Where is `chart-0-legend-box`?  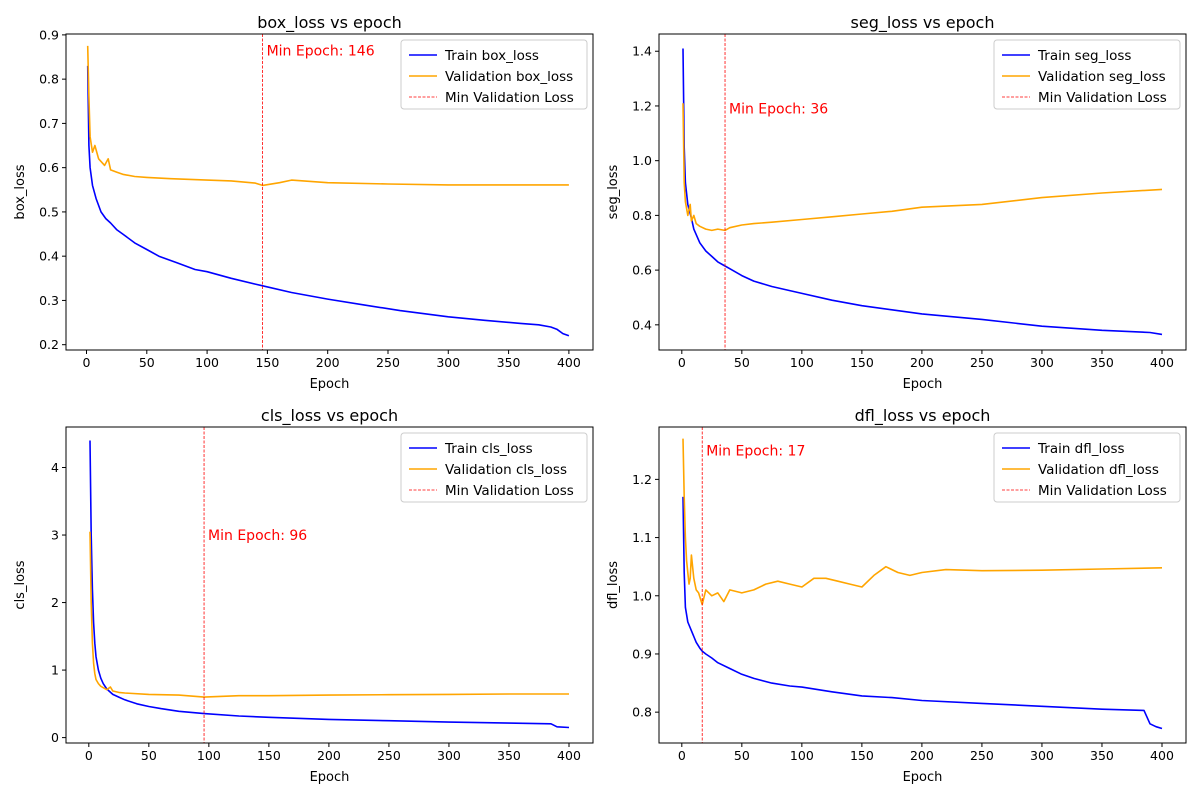 chart-0-legend-box is located at coordinates (494, 74).